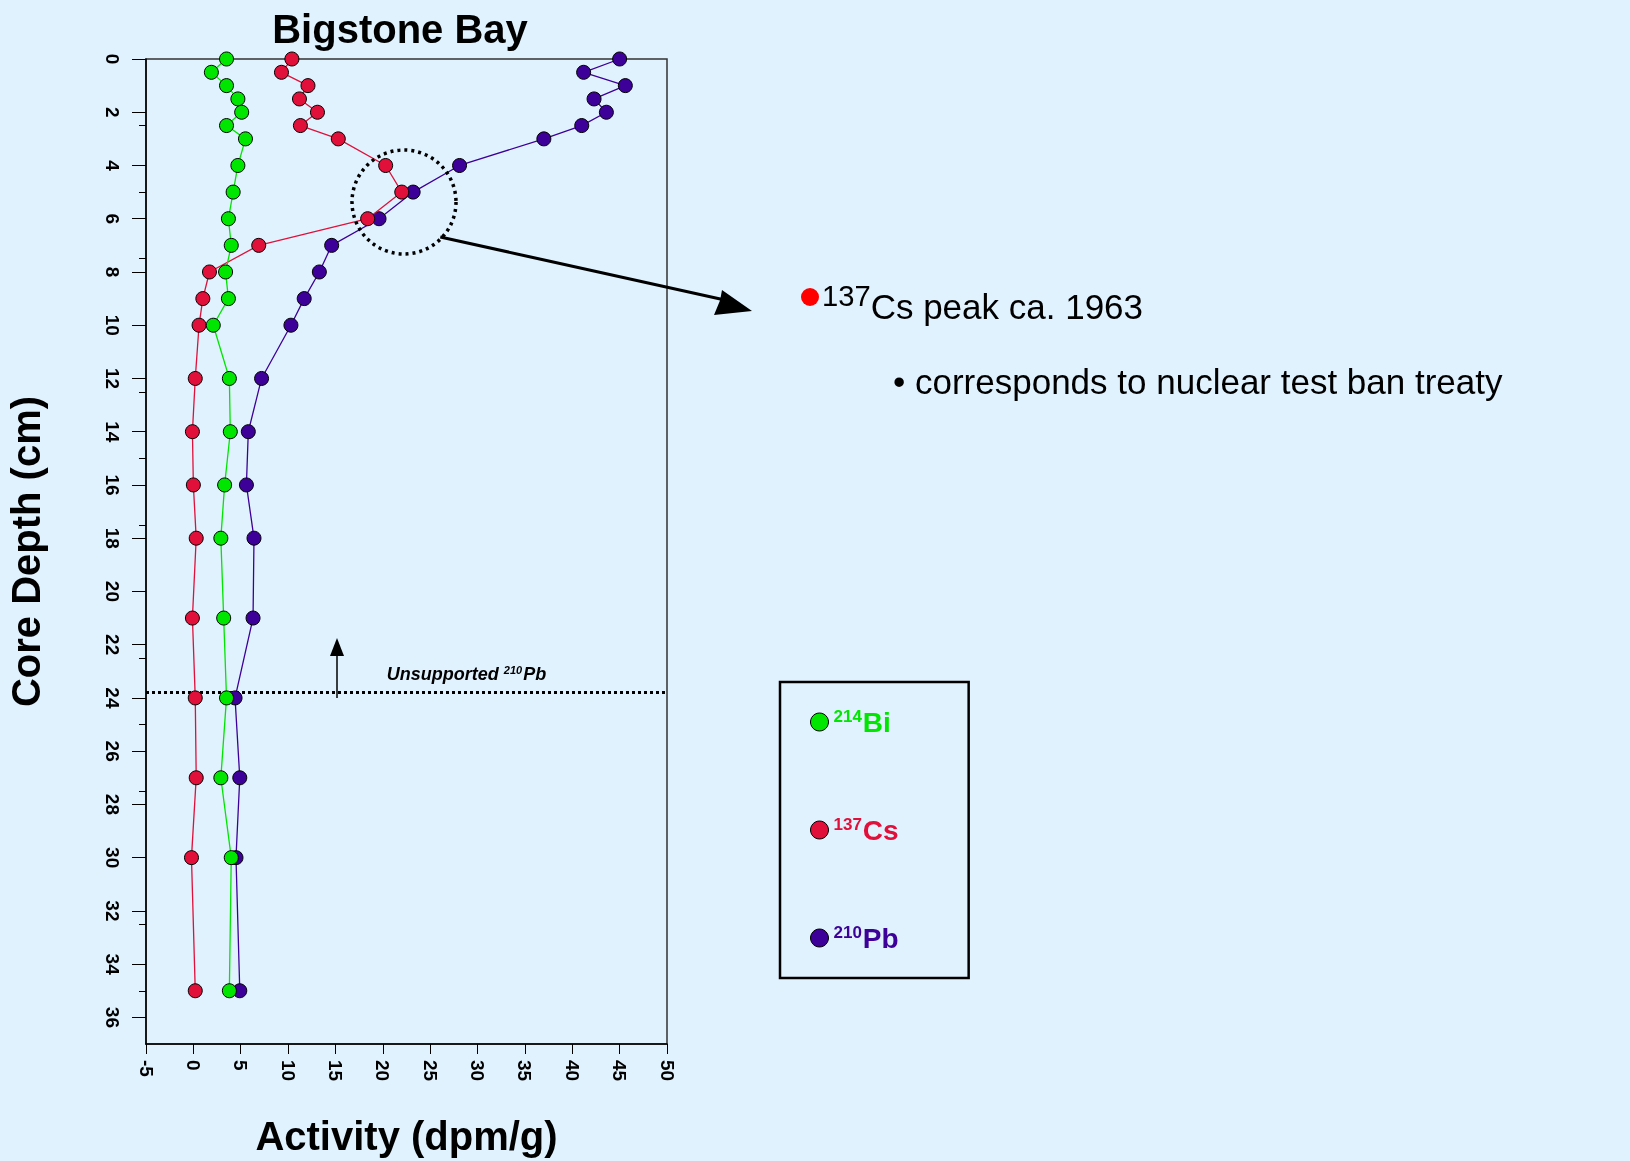 The width and height of the screenshot is (1630, 1161). Describe the element at coordinates (112, 59) in the screenshot. I see `y-tick-label: 0` at that location.